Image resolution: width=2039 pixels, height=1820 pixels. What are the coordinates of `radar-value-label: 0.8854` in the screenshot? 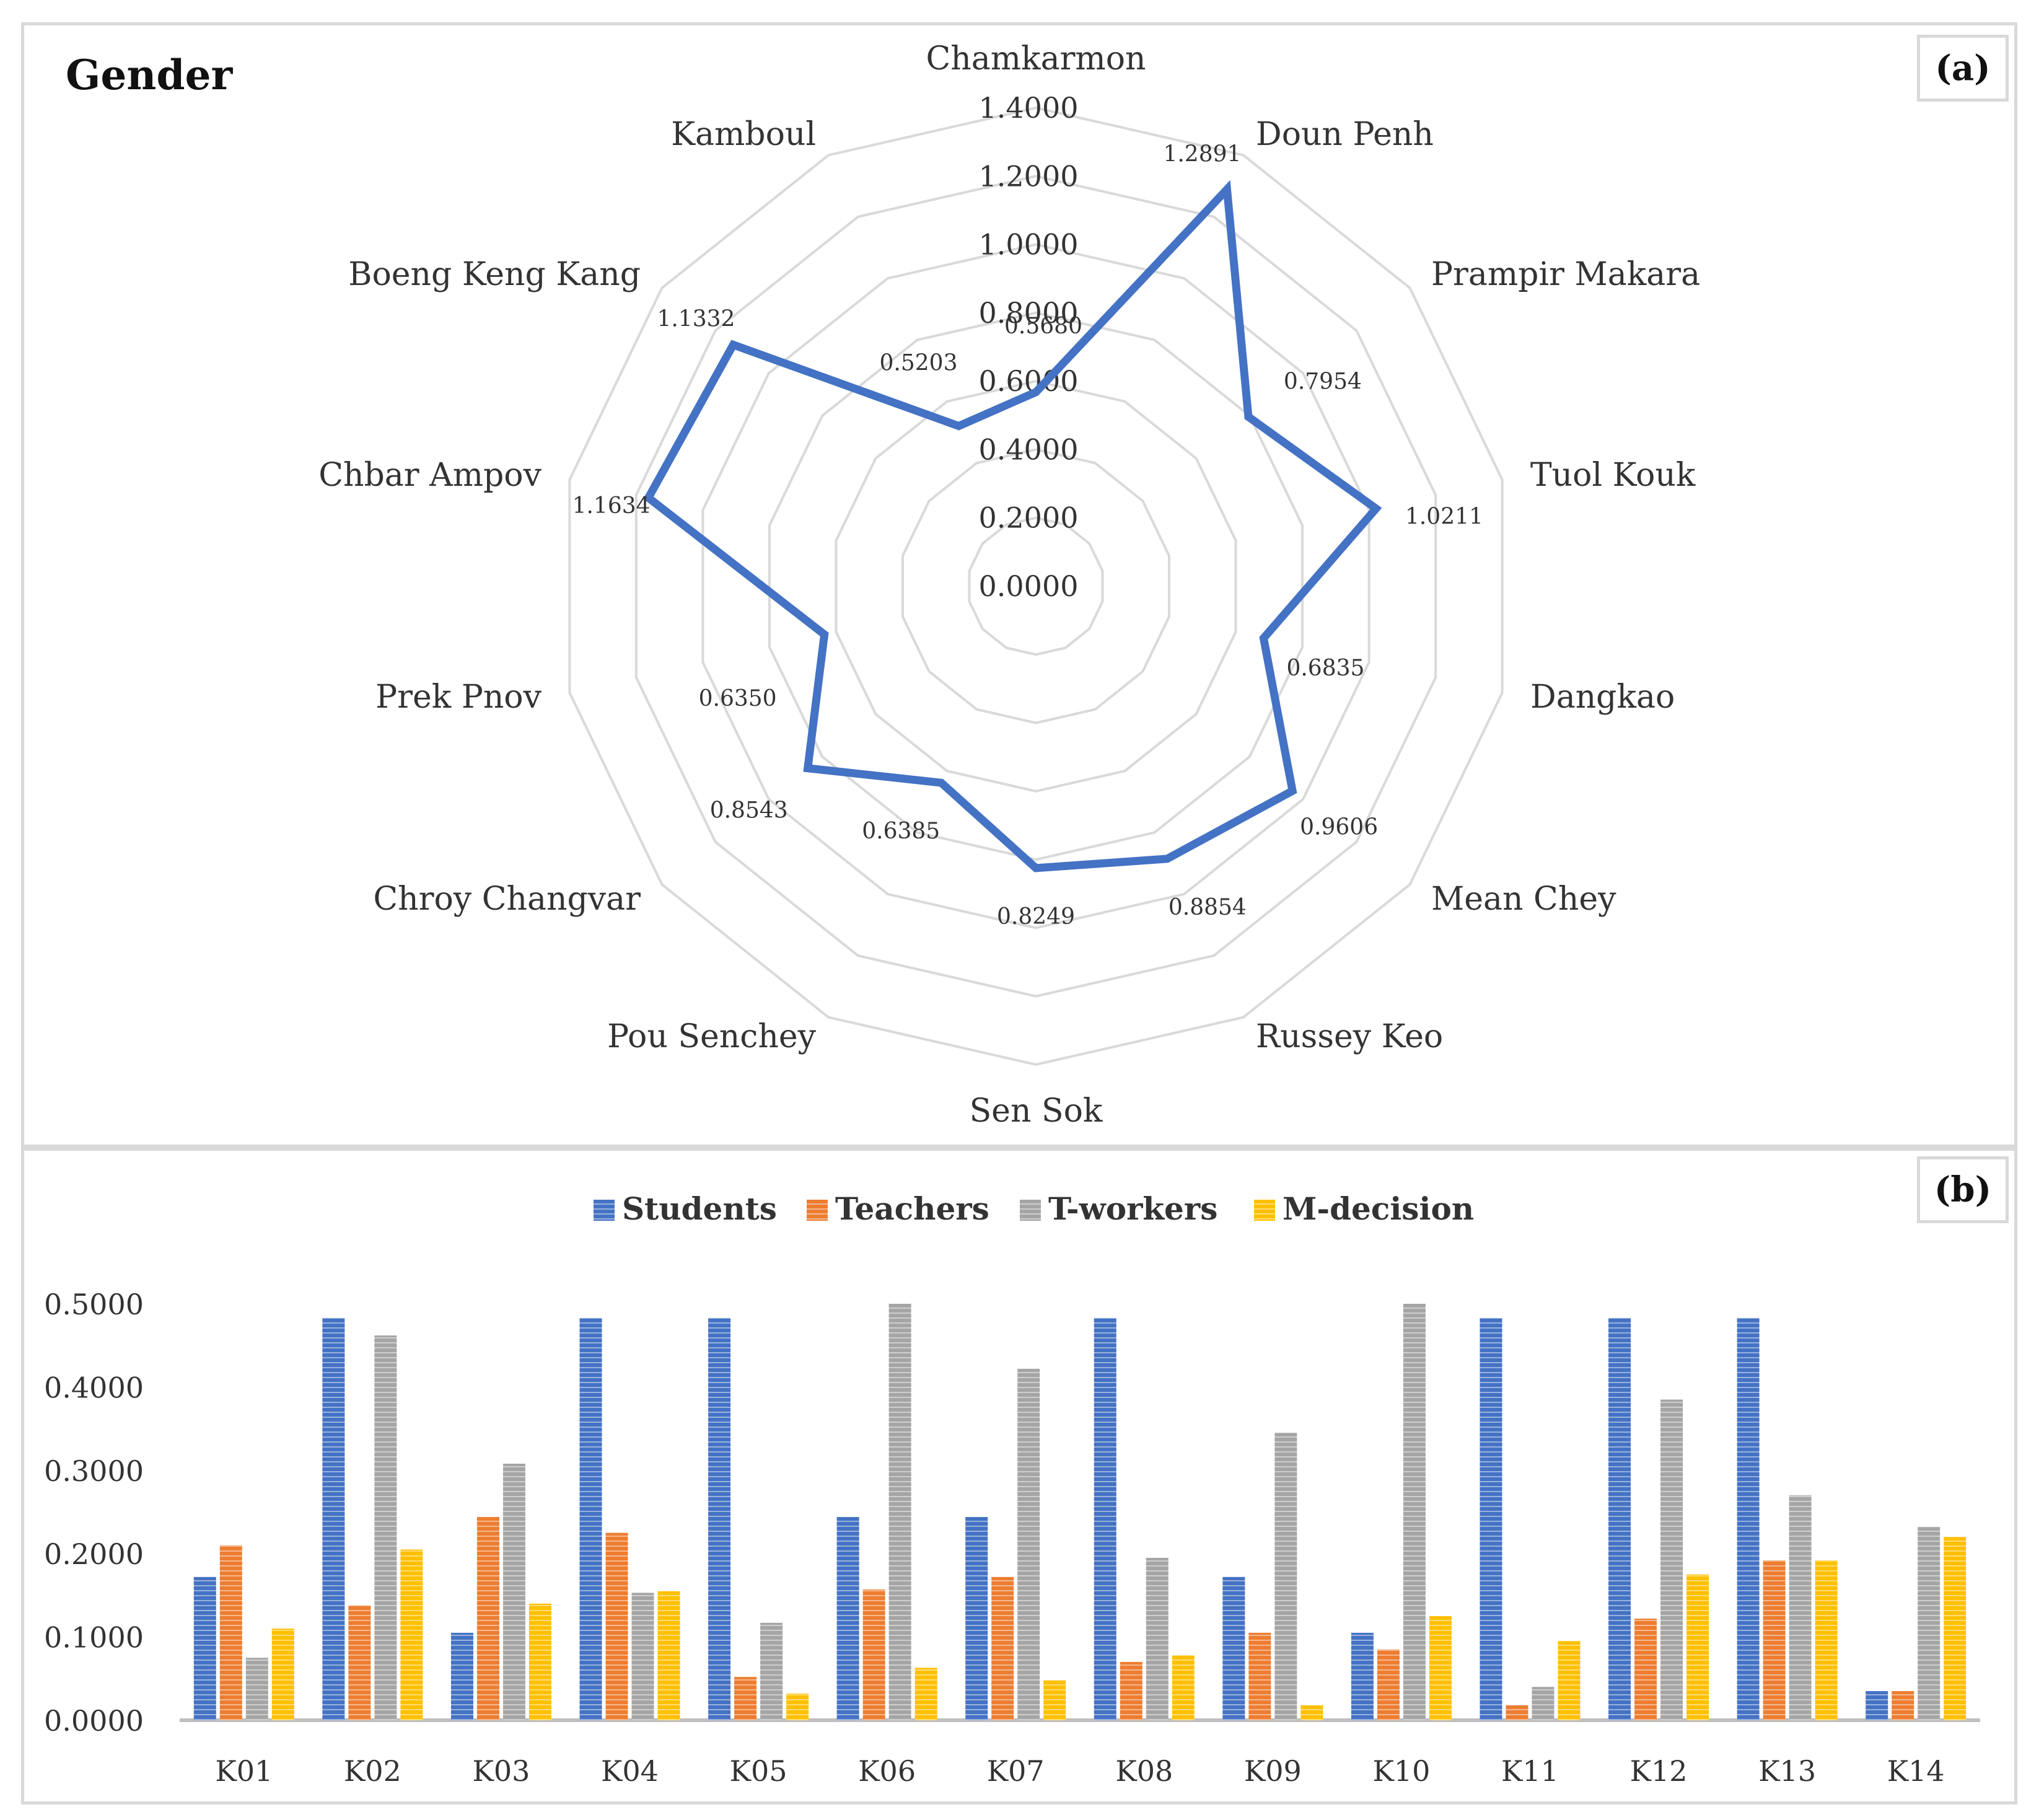 It's located at (1208, 907).